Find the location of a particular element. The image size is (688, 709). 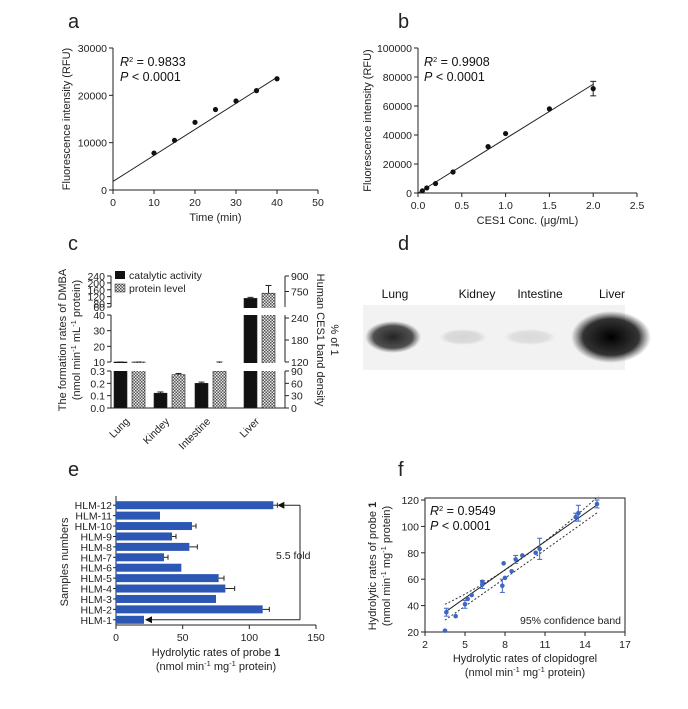

bar-protein-level is located at coordinates (178, 391).